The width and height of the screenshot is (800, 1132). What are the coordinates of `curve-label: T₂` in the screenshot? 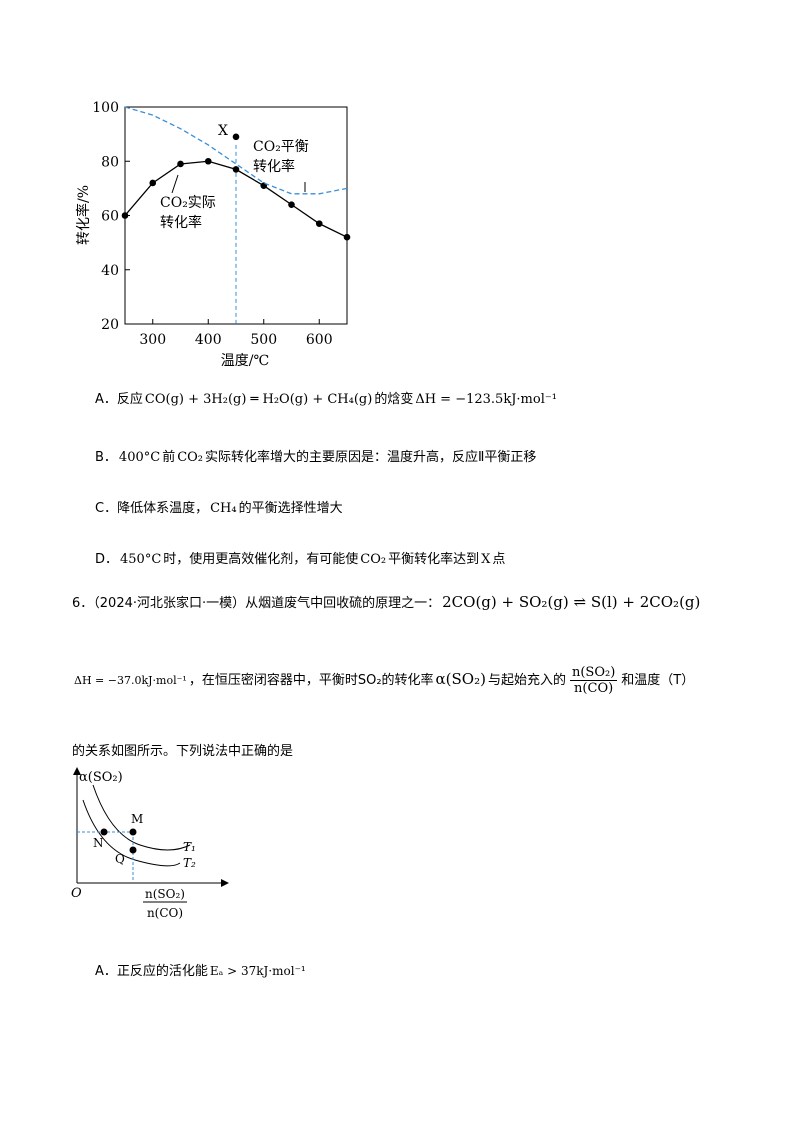 It's located at (189, 863).